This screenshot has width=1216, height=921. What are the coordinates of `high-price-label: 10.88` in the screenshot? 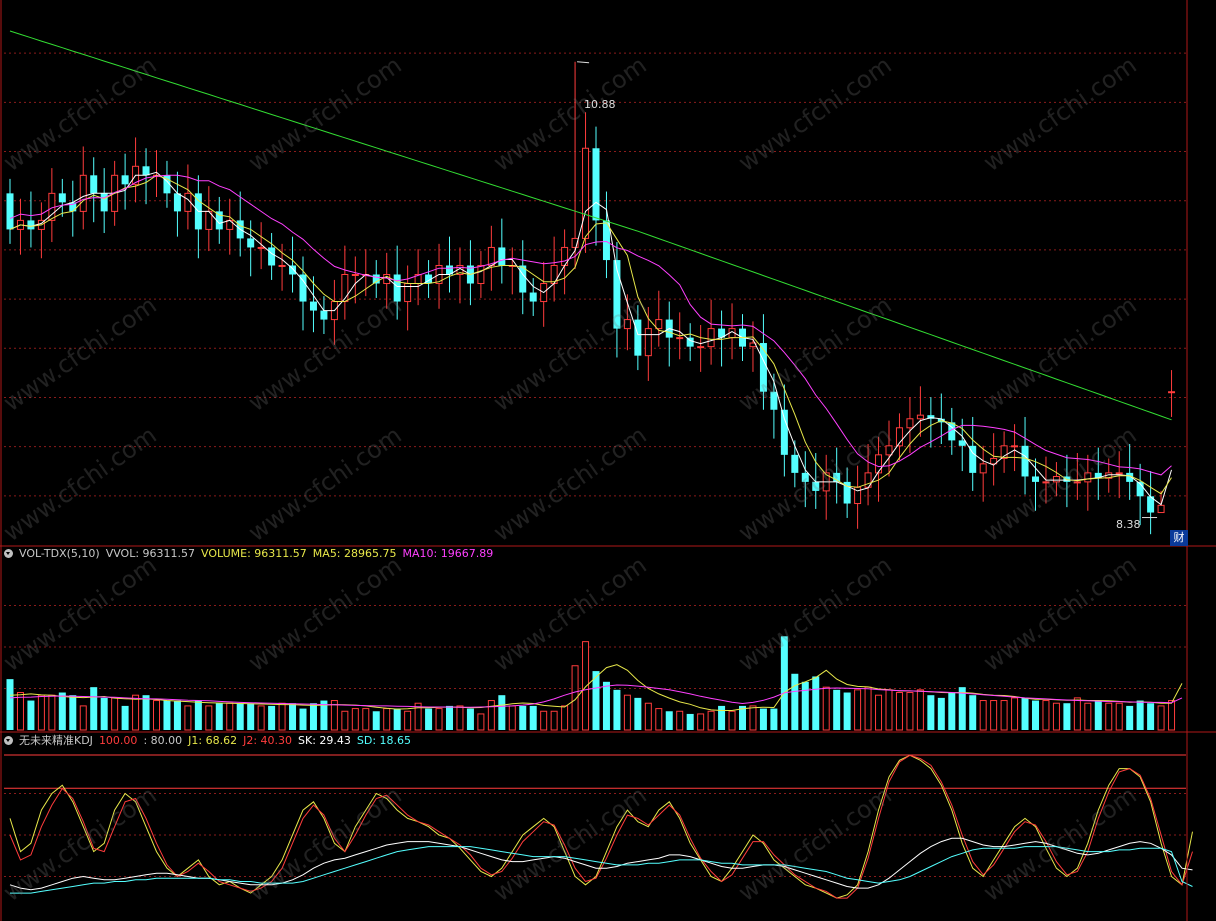 It's located at (600, 104).